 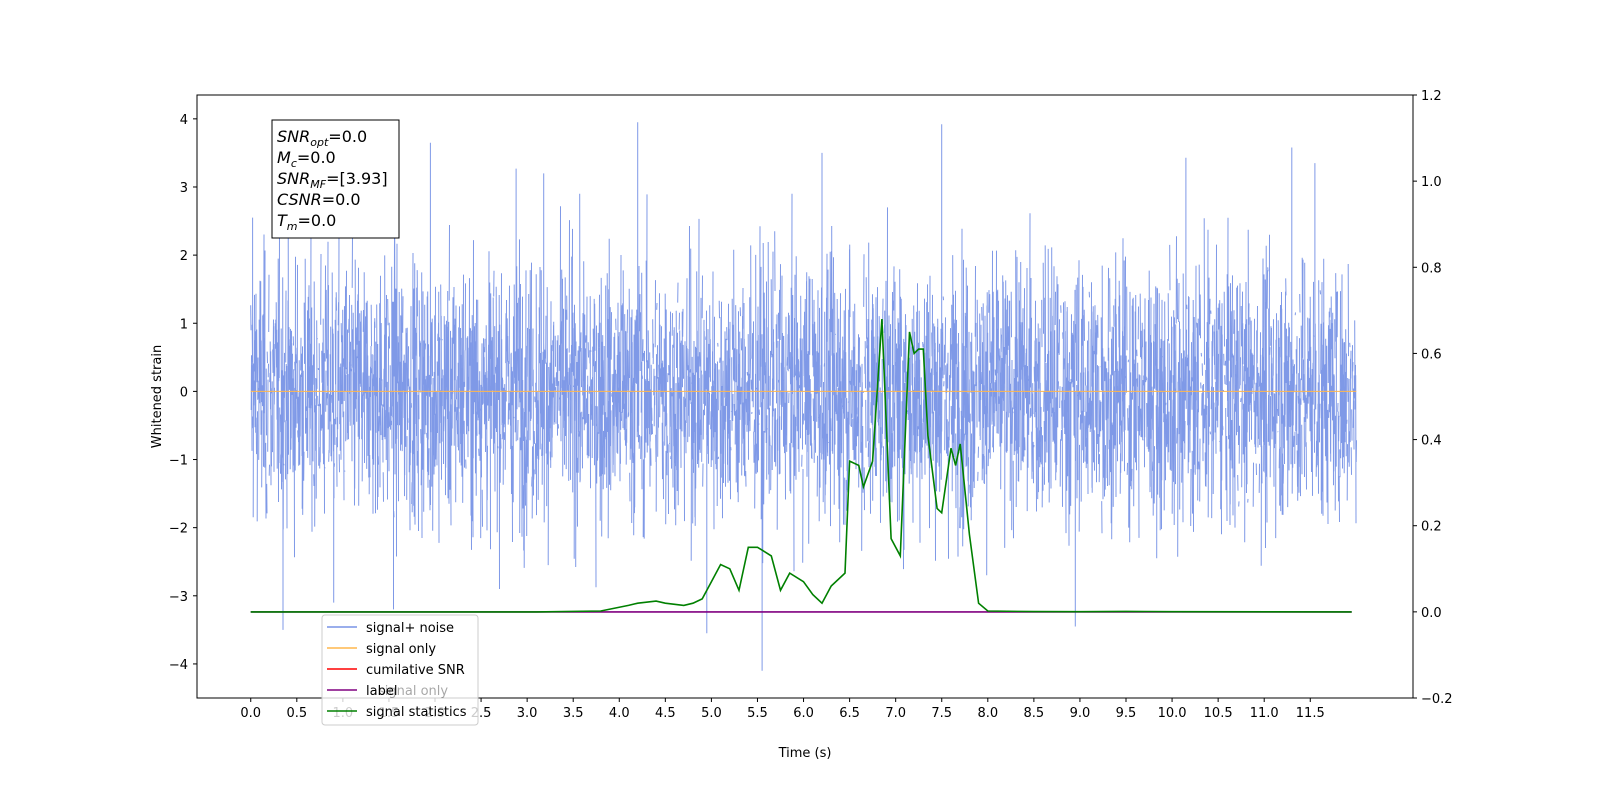 I want to click on x-tick: 0.5, so click(x=296, y=709).